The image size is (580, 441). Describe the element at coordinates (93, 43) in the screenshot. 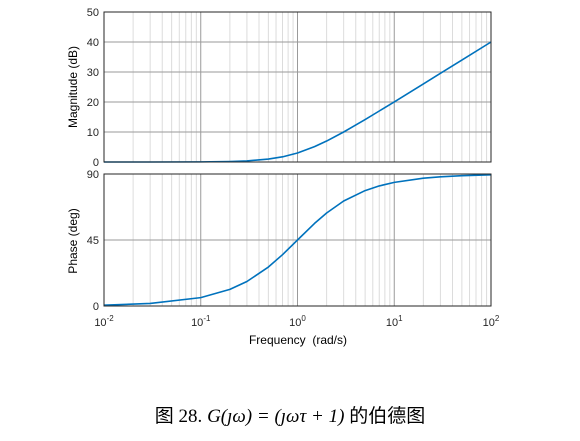

I see `magnitude-y-tick-label: 40` at that location.